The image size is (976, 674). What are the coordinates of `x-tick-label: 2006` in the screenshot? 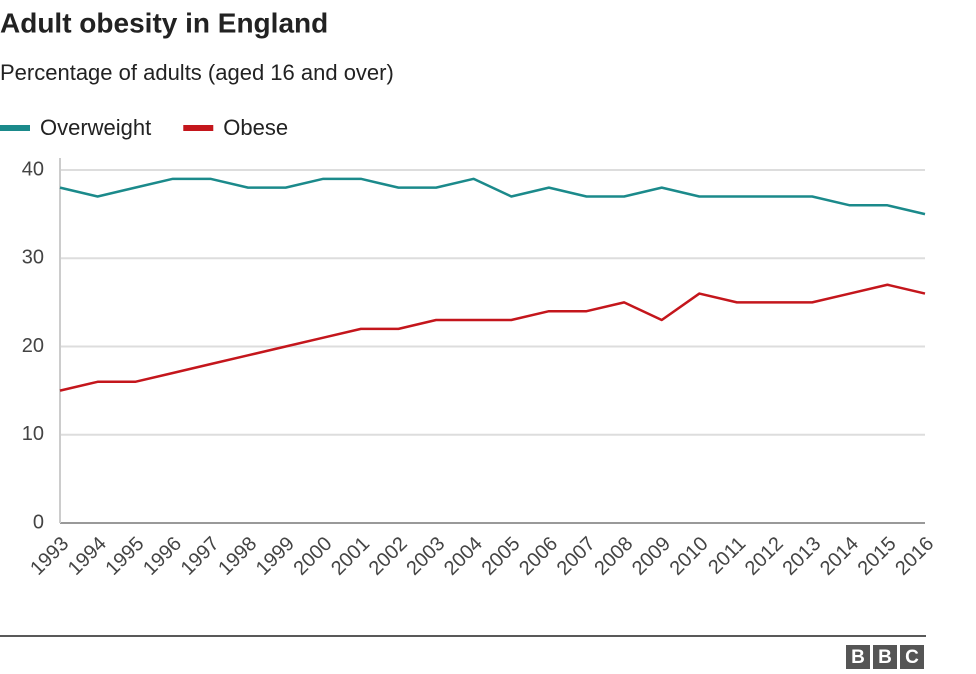 It's located at (538, 556).